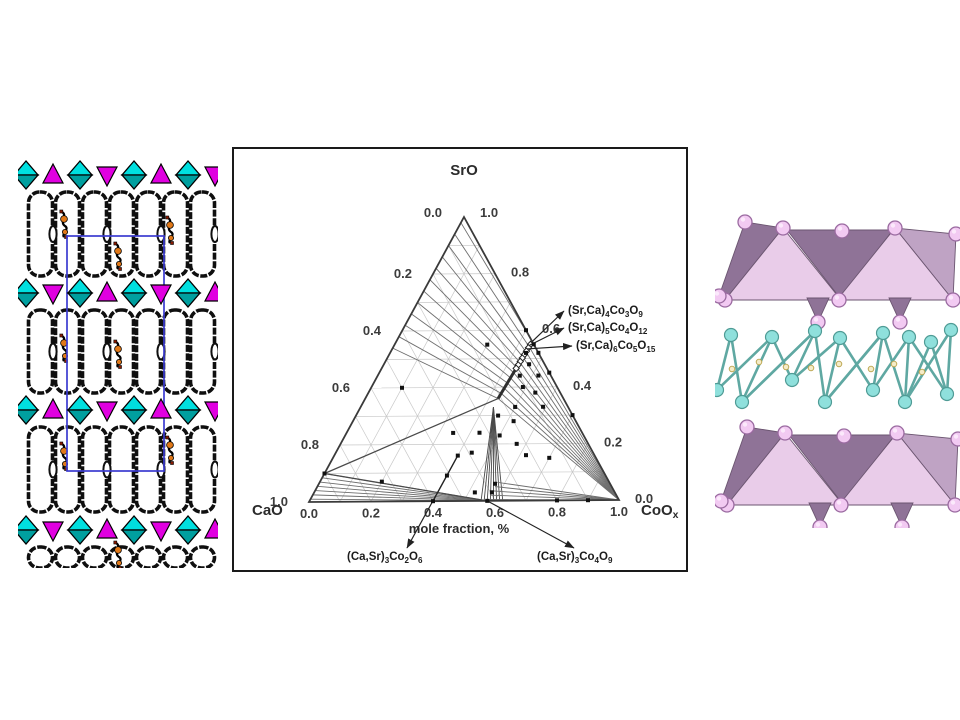  Describe the element at coordinates (118, 352) in the screenshot. I see `polyhedra-rows` at that location.